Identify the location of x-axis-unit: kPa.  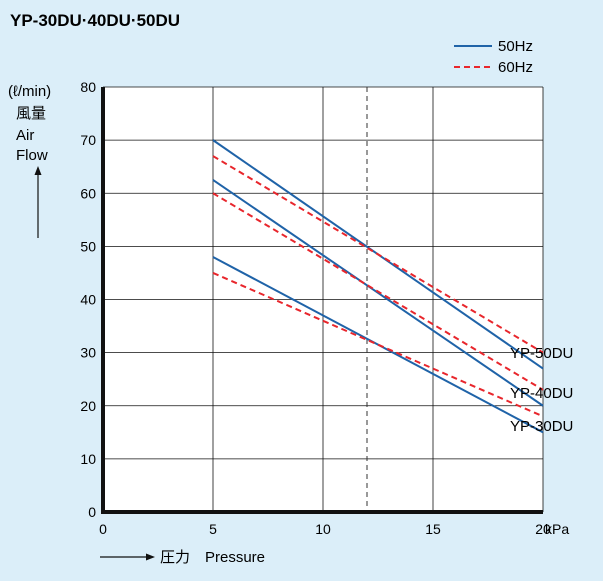
(557, 529).